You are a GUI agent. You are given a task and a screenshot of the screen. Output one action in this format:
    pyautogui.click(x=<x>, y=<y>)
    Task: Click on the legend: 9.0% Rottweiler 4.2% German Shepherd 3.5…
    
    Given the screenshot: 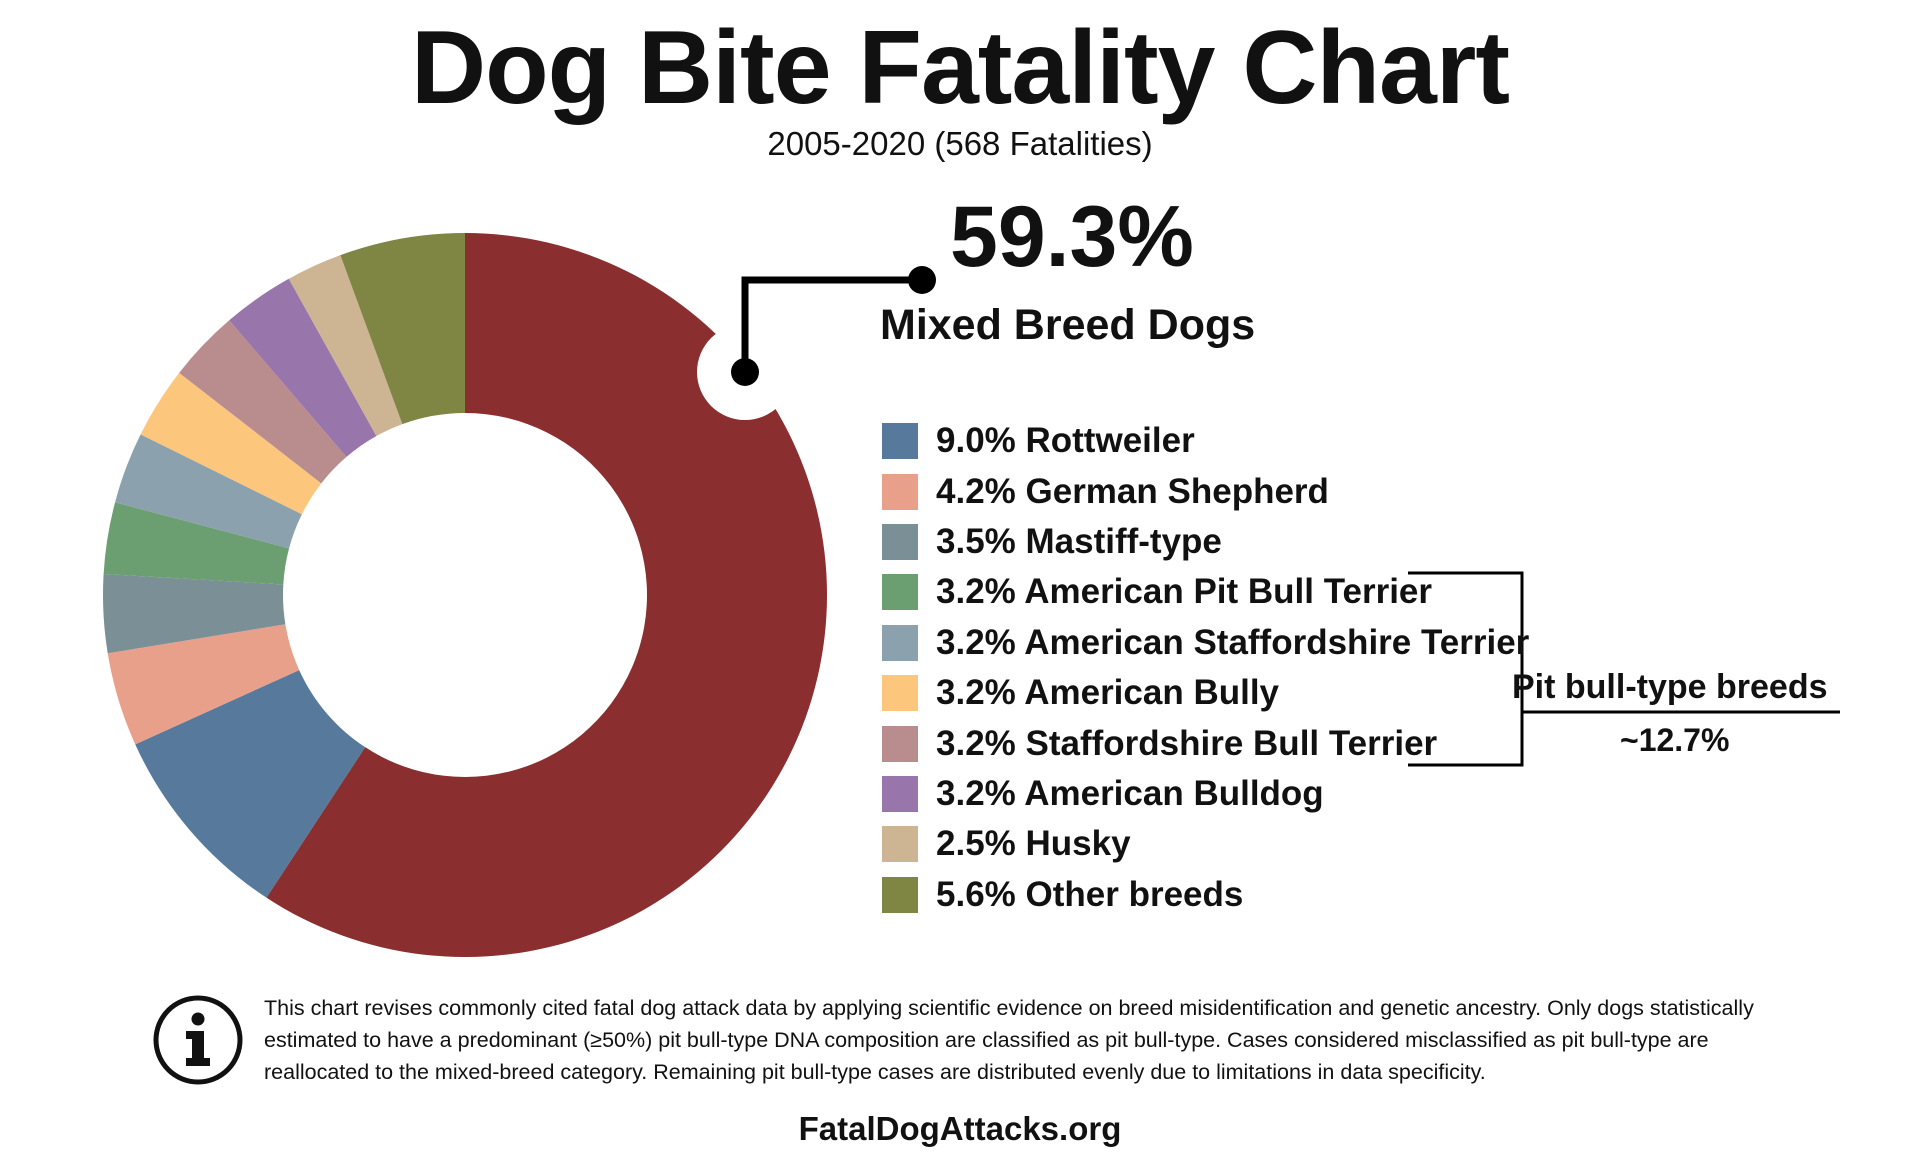 What is the action you would take?
    pyautogui.click(x=1205, y=668)
    